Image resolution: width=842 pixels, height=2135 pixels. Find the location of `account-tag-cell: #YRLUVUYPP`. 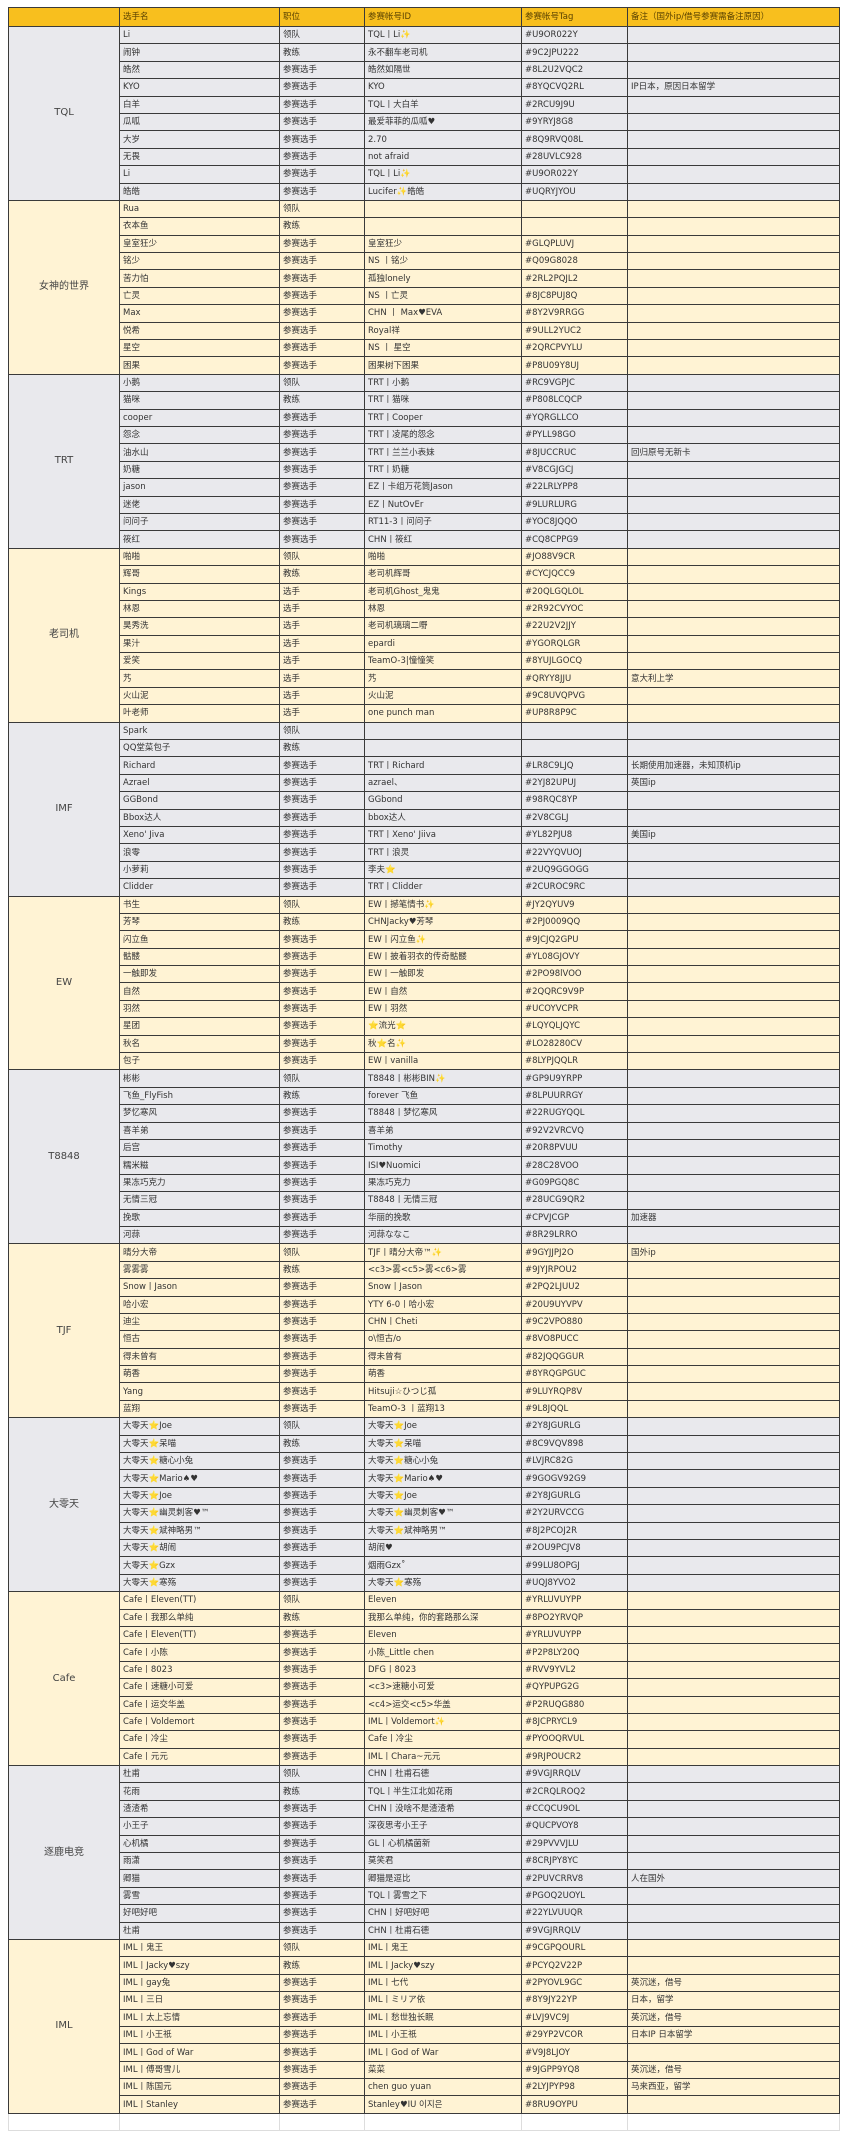

account-tag-cell: #YRLUVUYPP is located at coordinates (574, 1600).